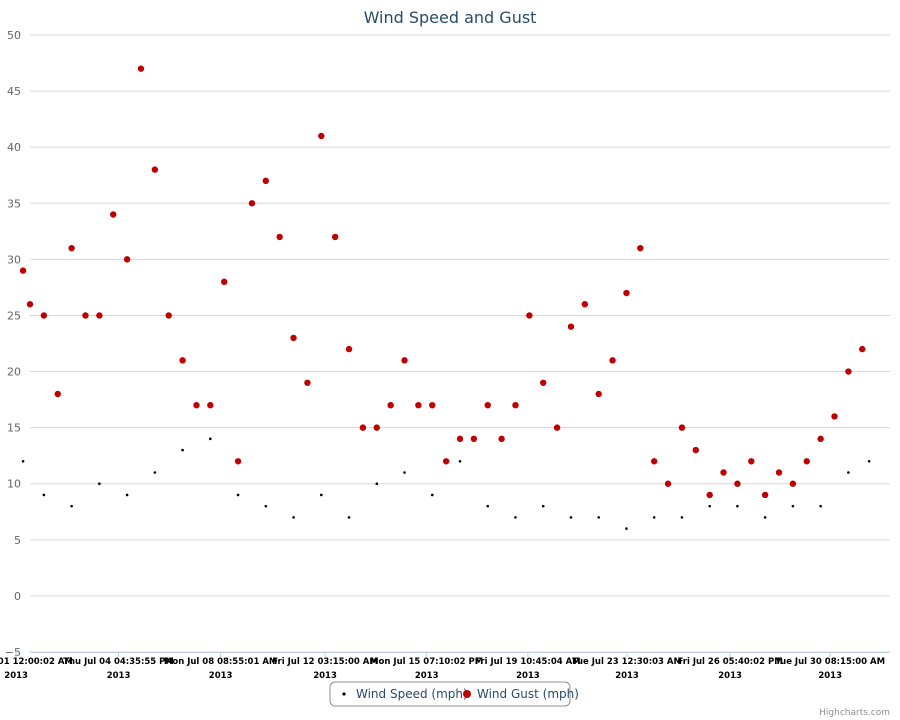  Describe the element at coordinates (14, 35) in the screenshot. I see `y-tick-label: 50` at that location.